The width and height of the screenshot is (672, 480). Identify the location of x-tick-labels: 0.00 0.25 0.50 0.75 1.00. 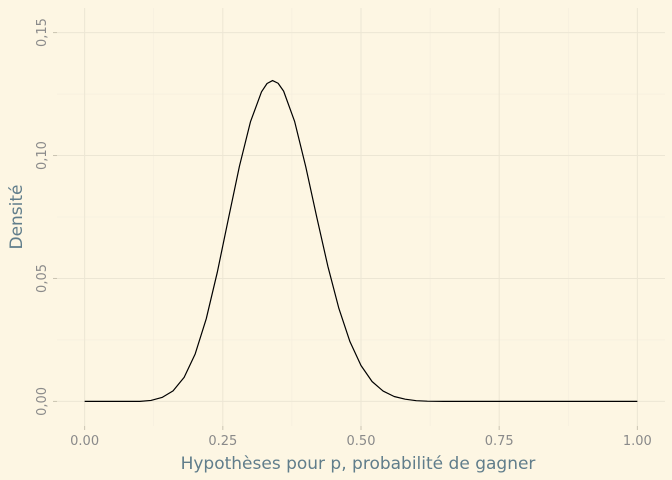
(361, 441).